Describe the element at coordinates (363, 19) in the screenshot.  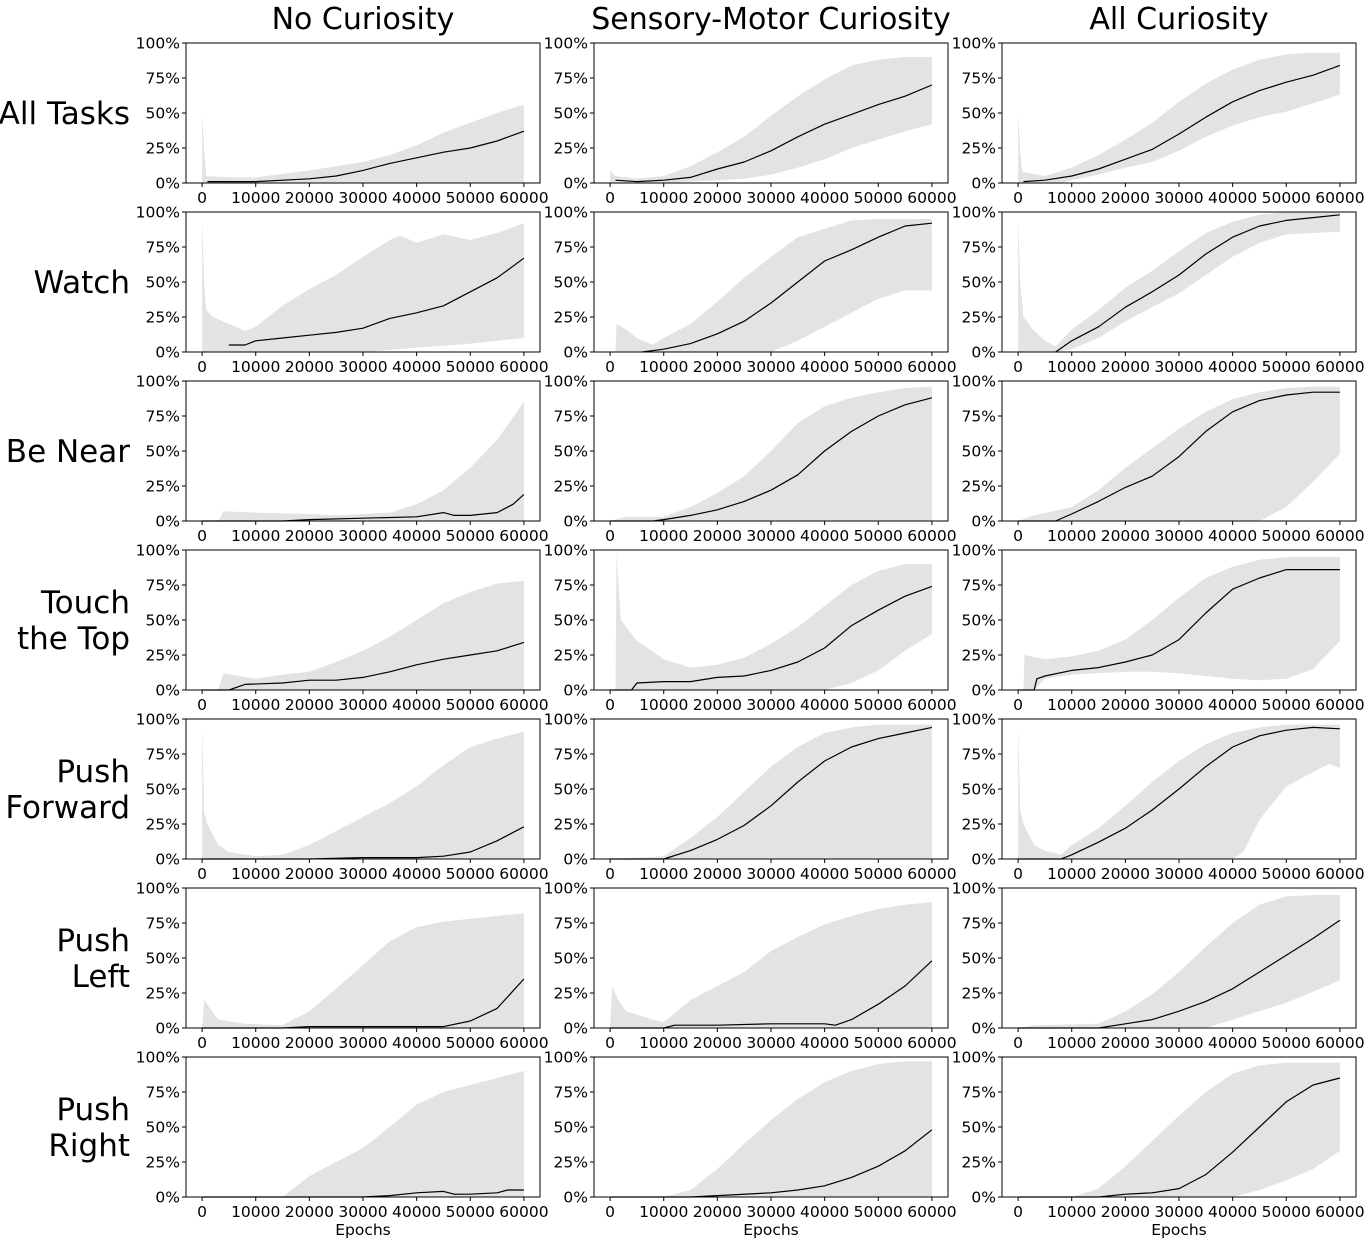
I see `column-title: No Curiosity` at that location.